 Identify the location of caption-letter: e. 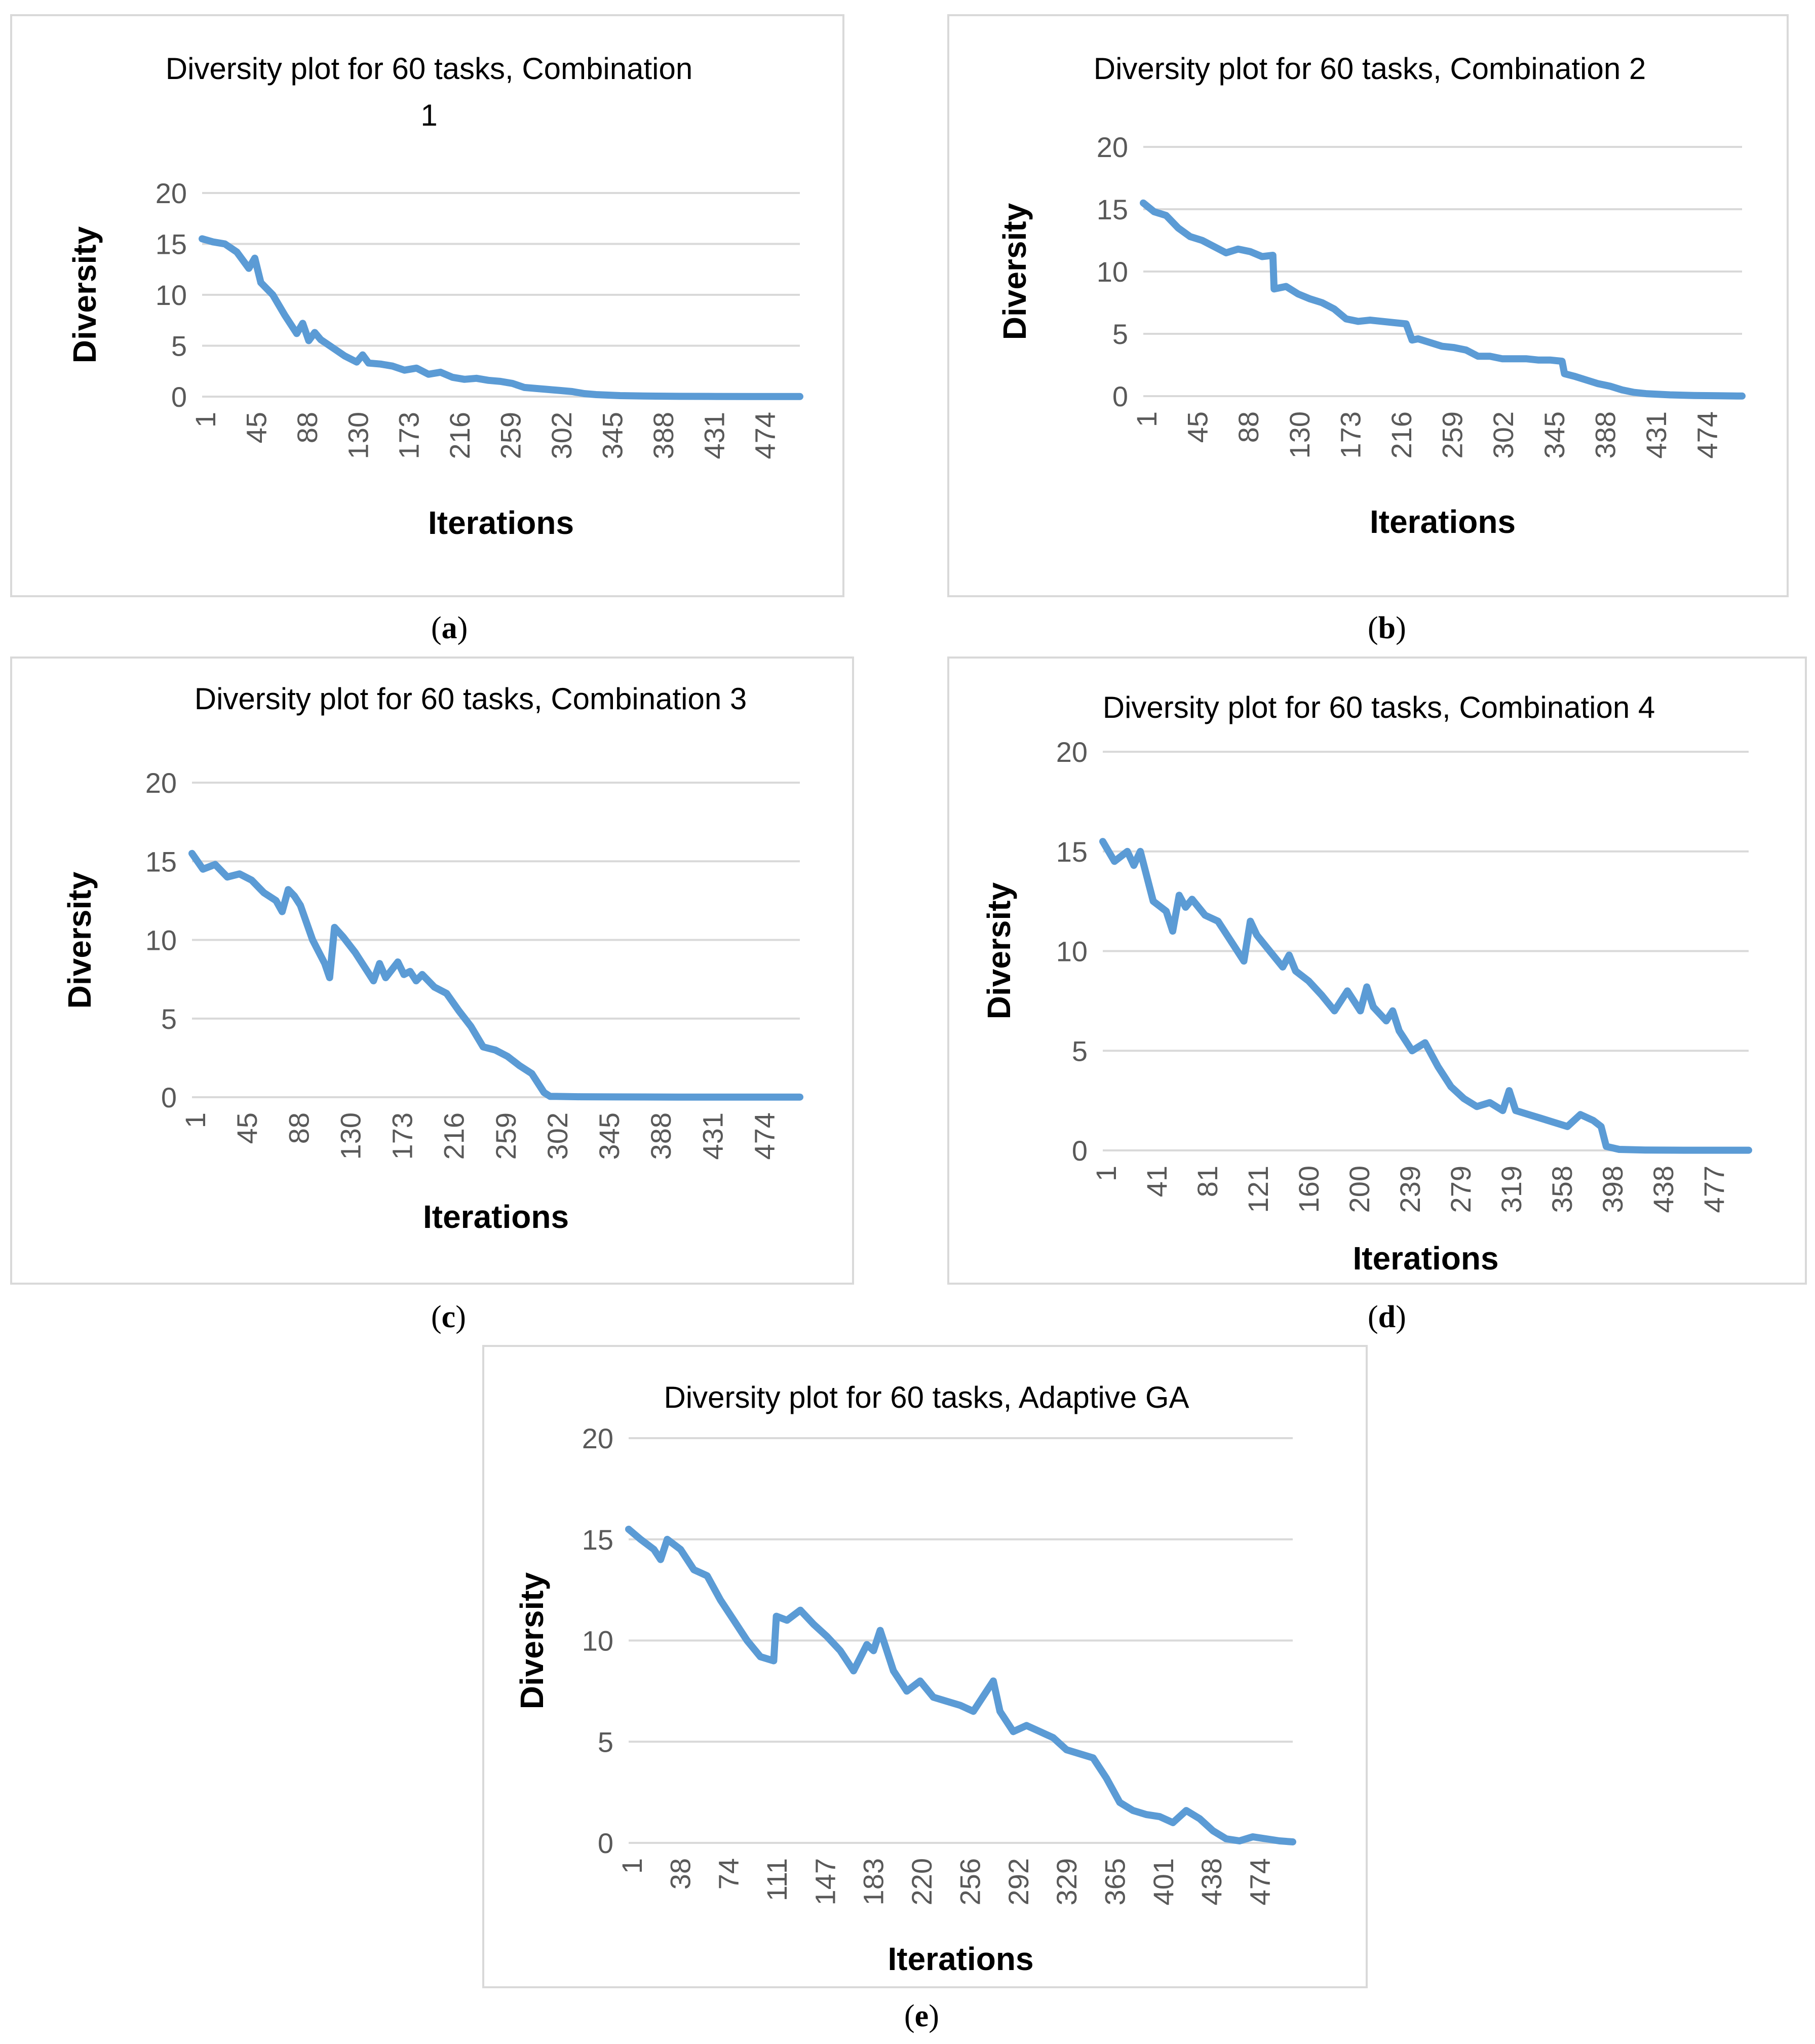
(921, 2016).